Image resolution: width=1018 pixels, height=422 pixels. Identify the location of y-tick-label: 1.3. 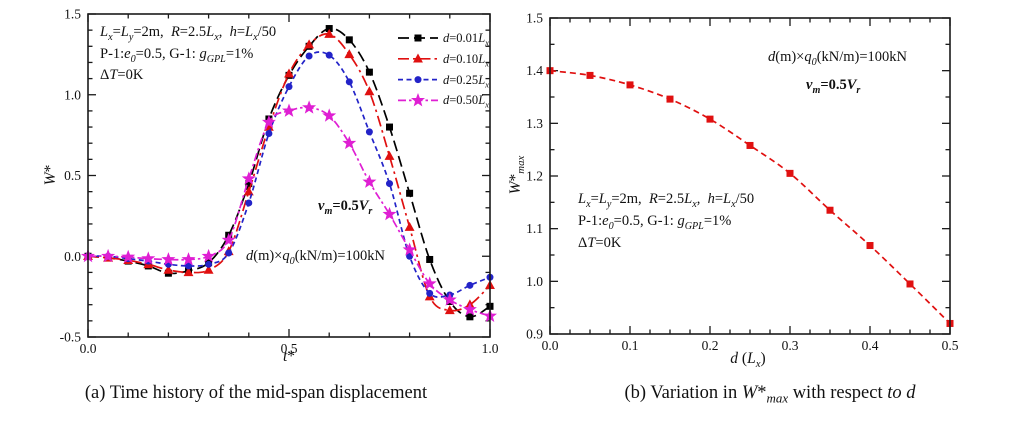
(534, 123).